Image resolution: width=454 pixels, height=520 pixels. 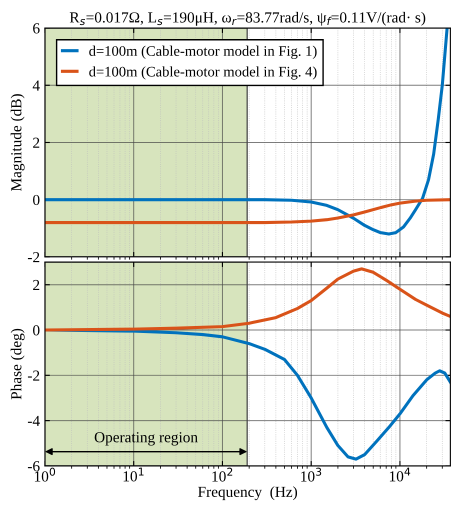 What do you see at coordinates (146, 439) in the screenshot?
I see `band-label: Operating region` at bounding box center [146, 439].